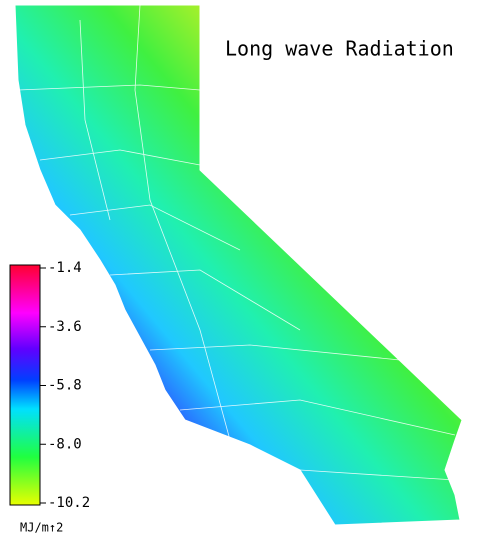  Describe the element at coordinates (65, 327) in the screenshot. I see `tick-label: -3.6` at that location.